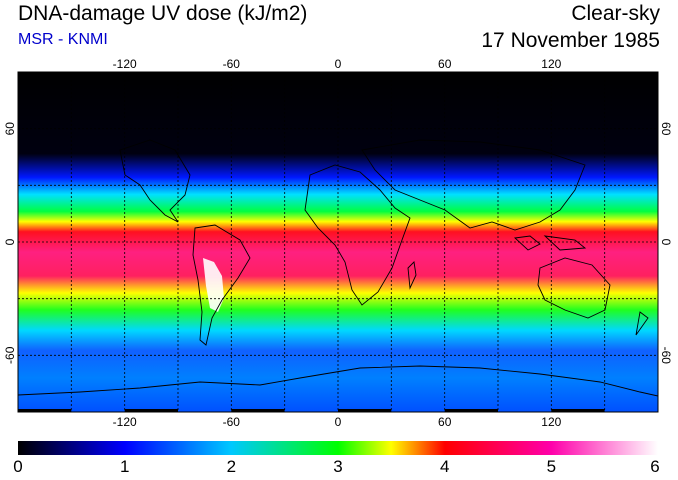 The image size is (678, 480). What do you see at coordinates (445, 64) in the screenshot?
I see `lon-tick-top: 60` at bounding box center [445, 64].